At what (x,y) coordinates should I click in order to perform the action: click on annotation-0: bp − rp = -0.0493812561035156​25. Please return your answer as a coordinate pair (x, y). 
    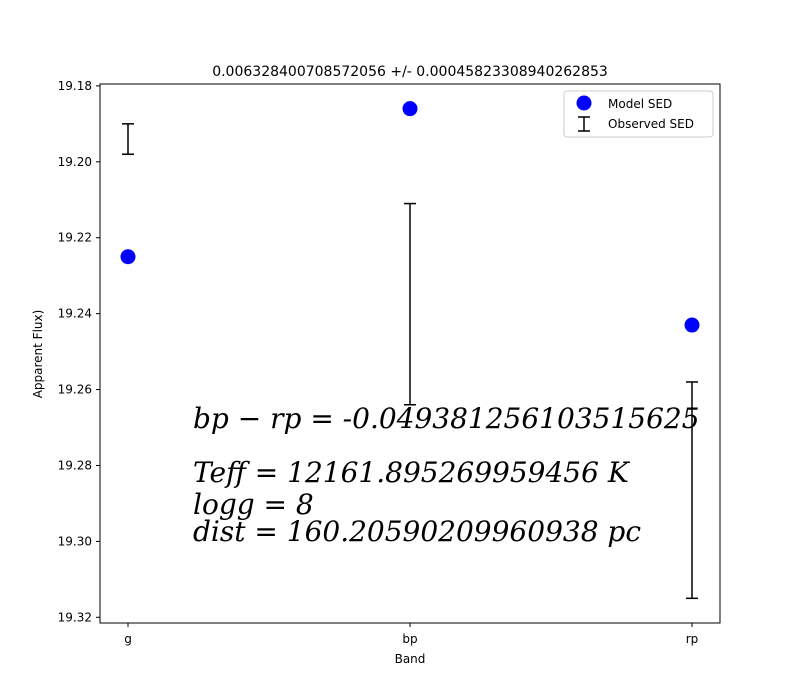
    Looking at the image, I should click on (446, 418).